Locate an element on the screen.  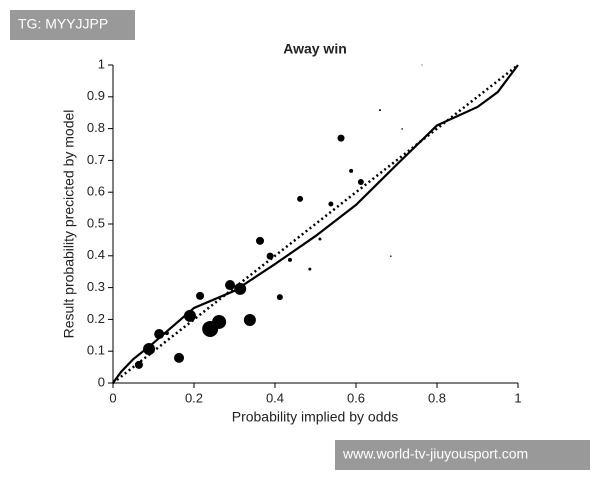
y-tick-label: 0 is located at coordinates (101, 381).